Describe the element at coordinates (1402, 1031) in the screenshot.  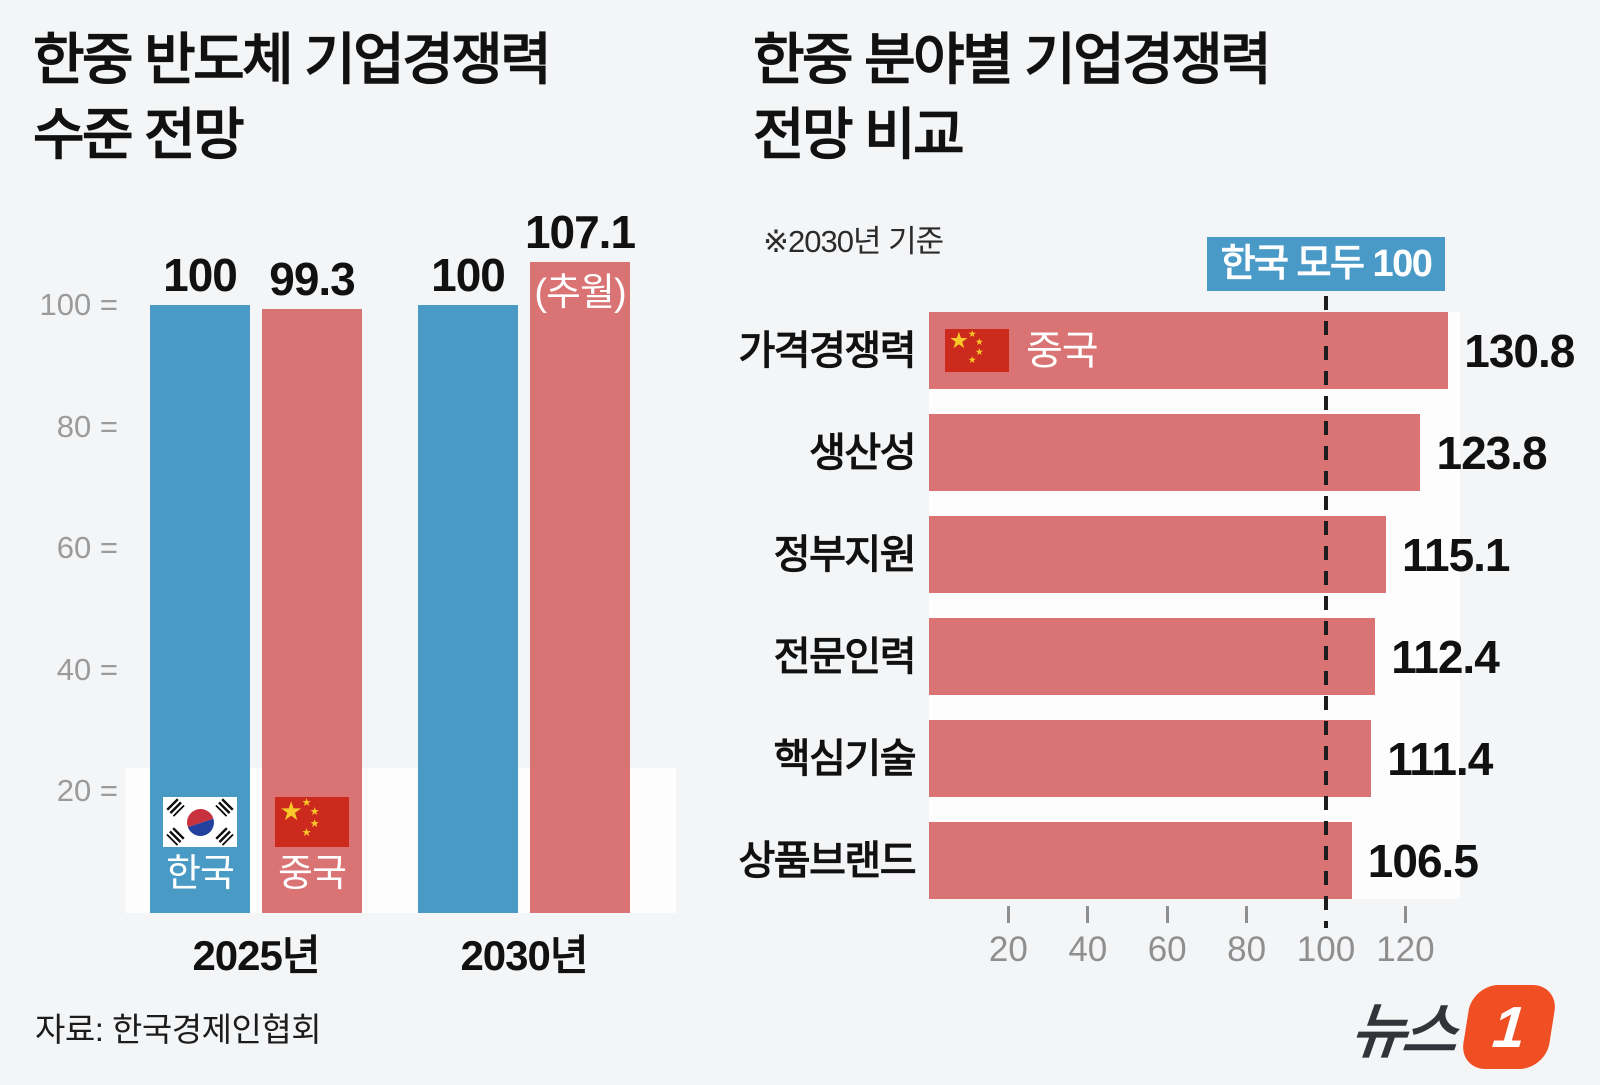
I see `news1-logo-text: 뉴스` at that location.